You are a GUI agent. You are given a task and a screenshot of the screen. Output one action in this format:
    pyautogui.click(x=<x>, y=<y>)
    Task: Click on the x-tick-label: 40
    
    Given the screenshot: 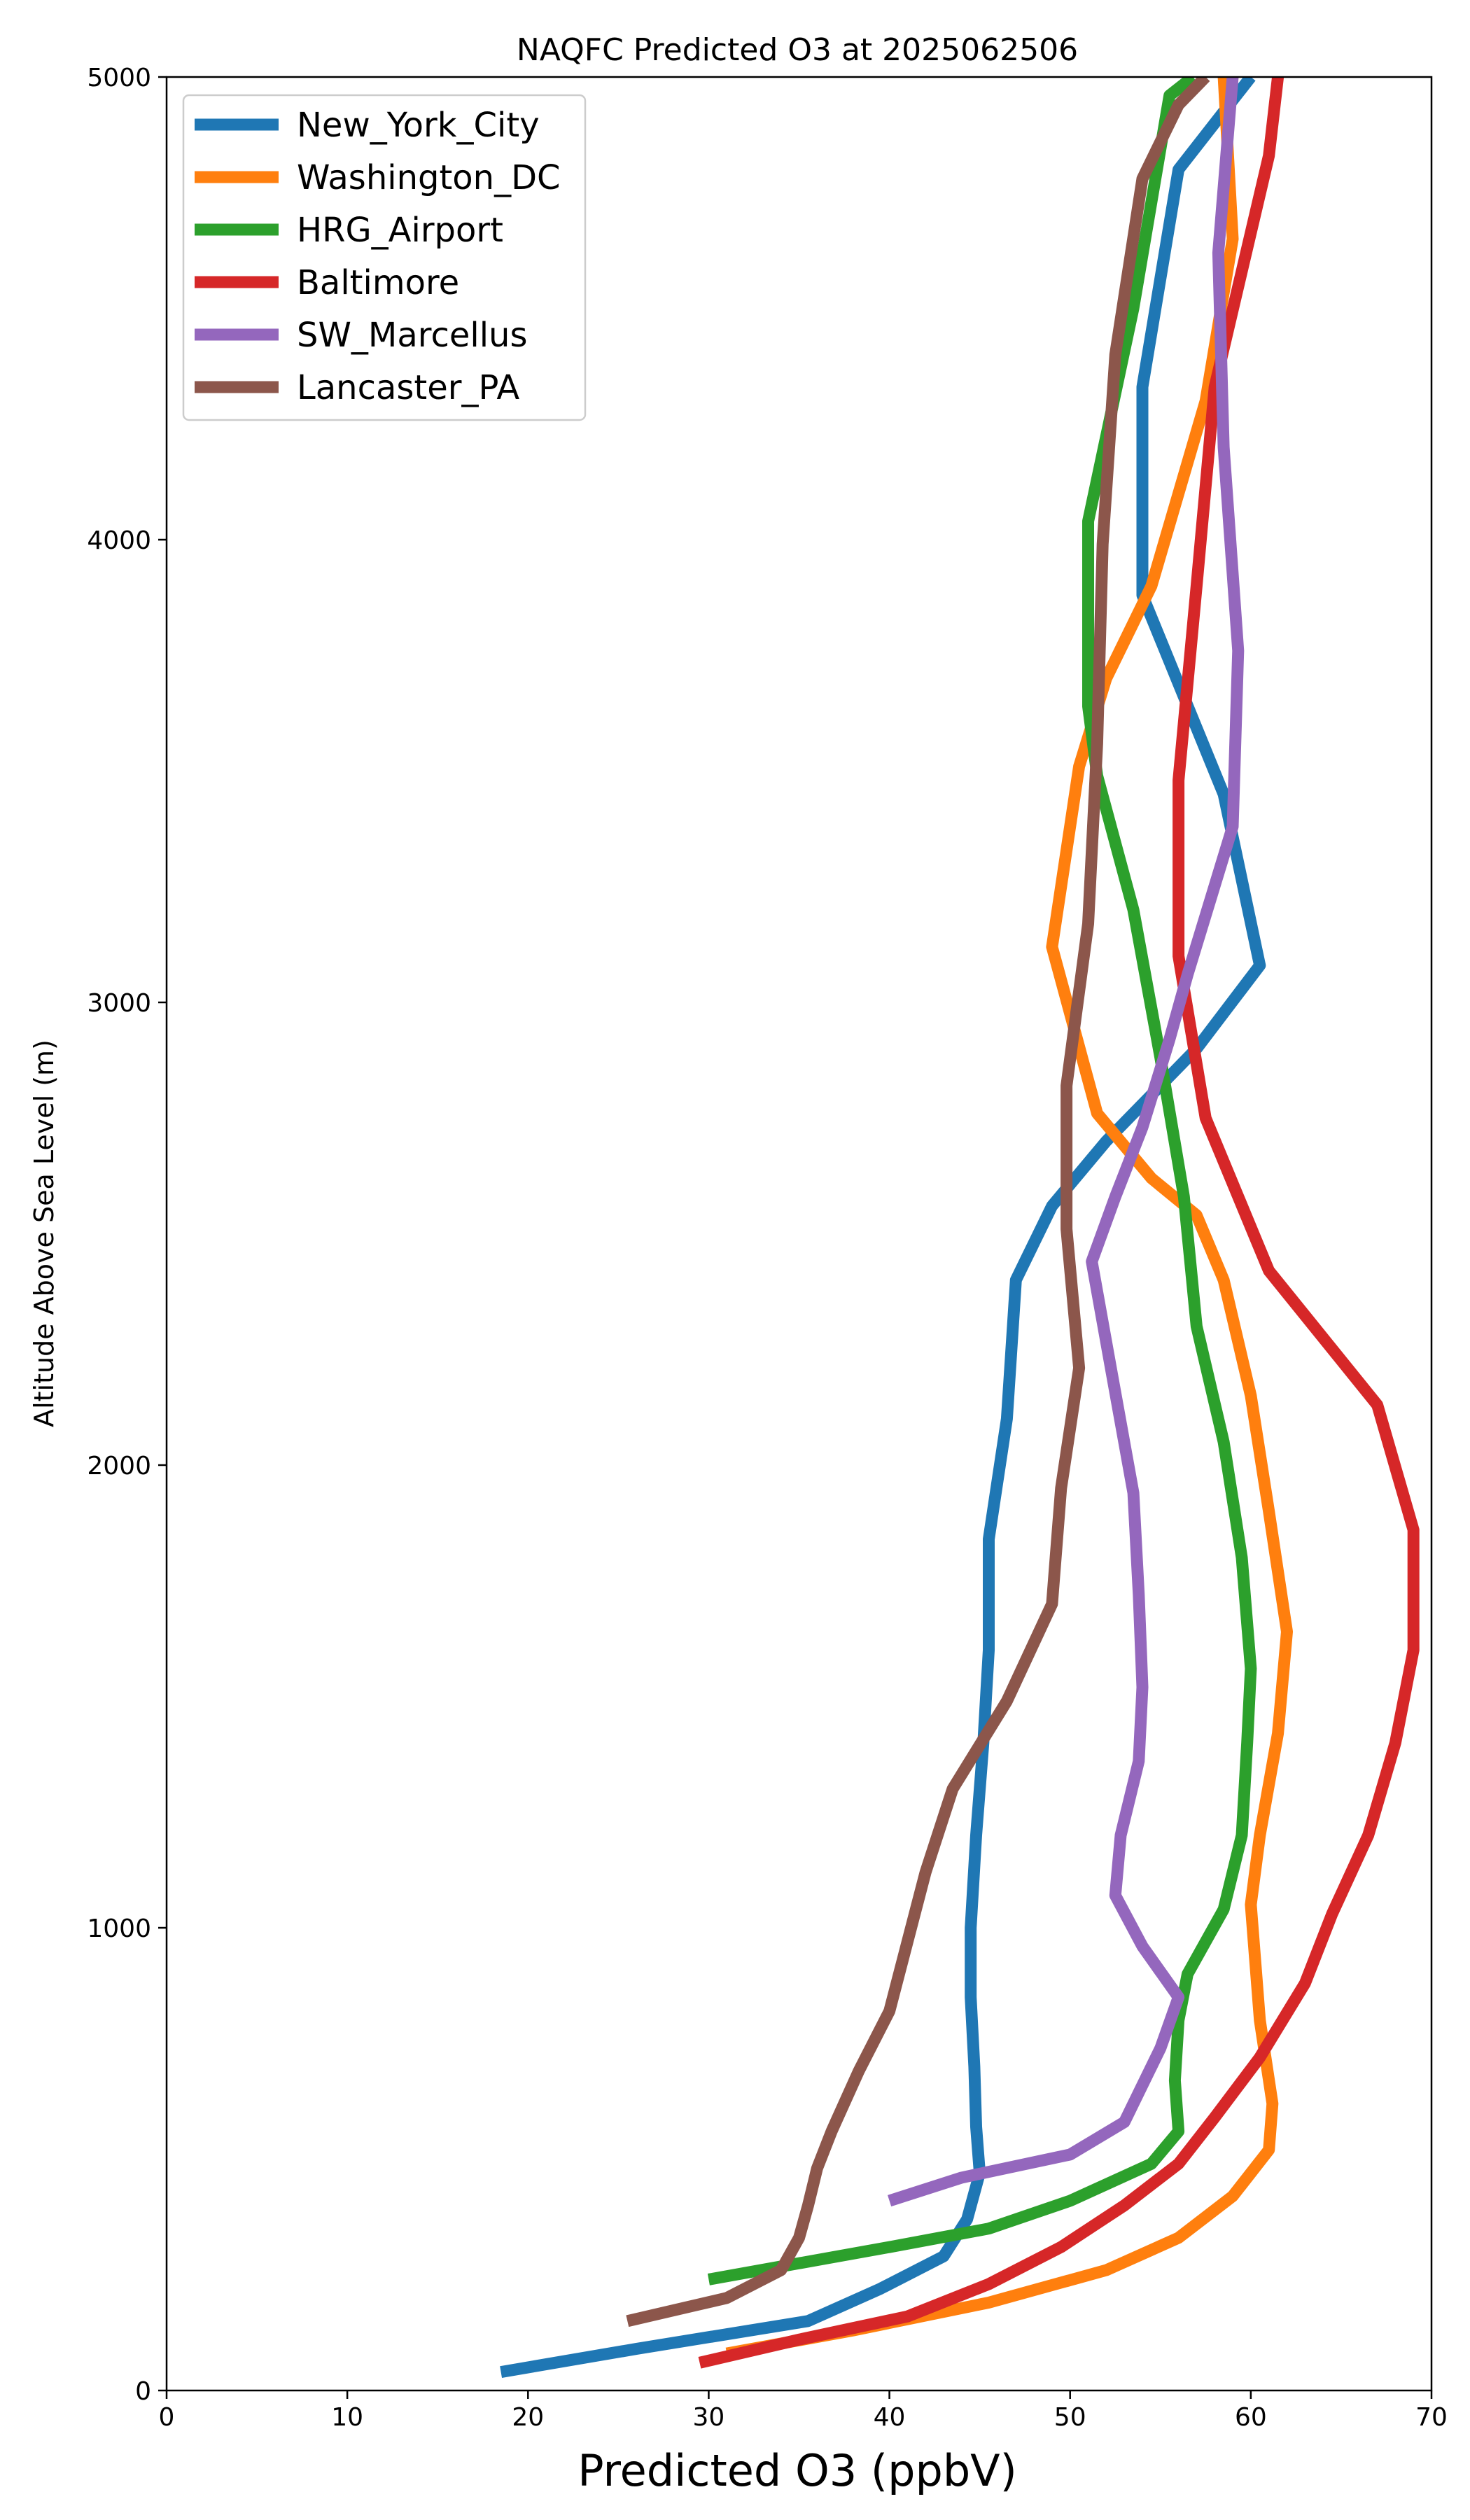 What is the action you would take?
    pyautogui.click(x=890, y=2417)
    